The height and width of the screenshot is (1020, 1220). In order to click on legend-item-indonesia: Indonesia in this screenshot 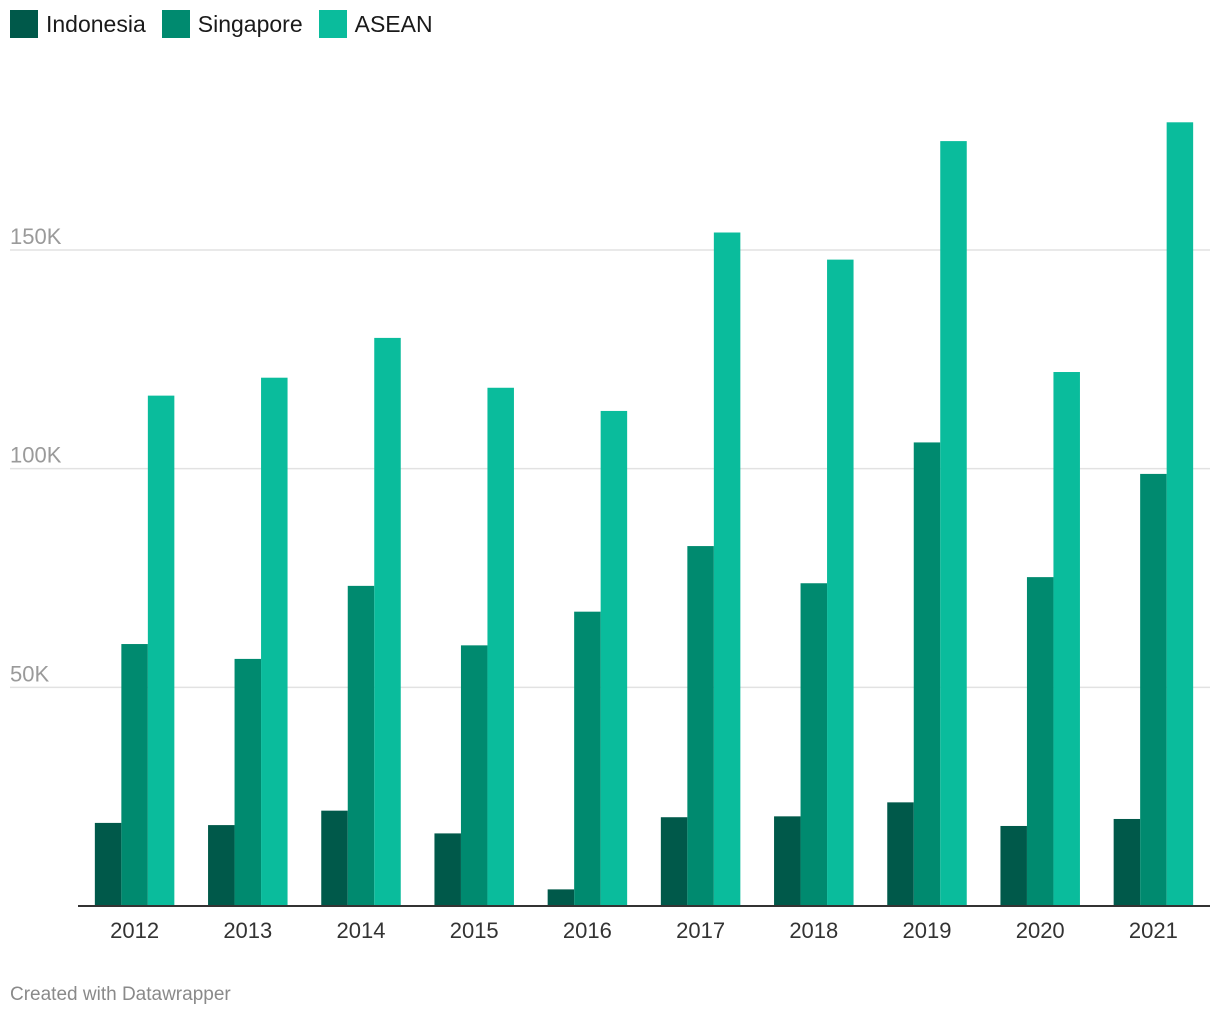, I will do `click(78, 24)`.